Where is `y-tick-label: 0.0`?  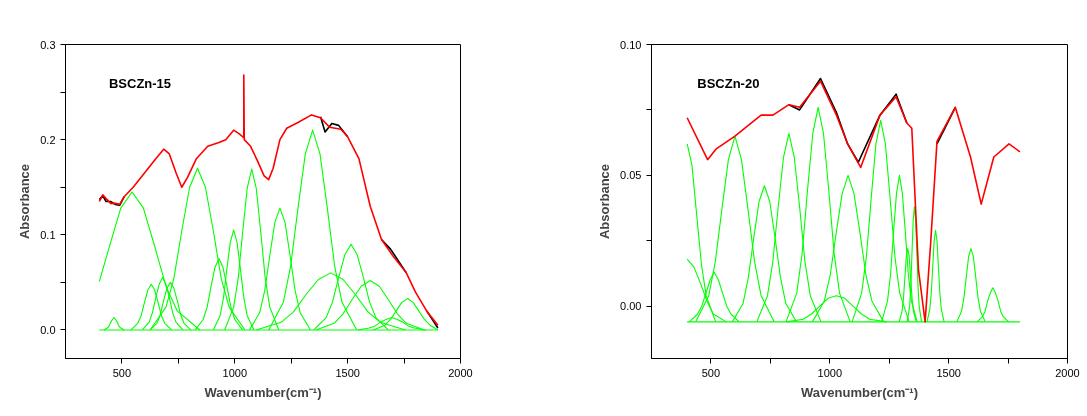 y-tick-label: 0.0 is located at coordinates (48, 329).